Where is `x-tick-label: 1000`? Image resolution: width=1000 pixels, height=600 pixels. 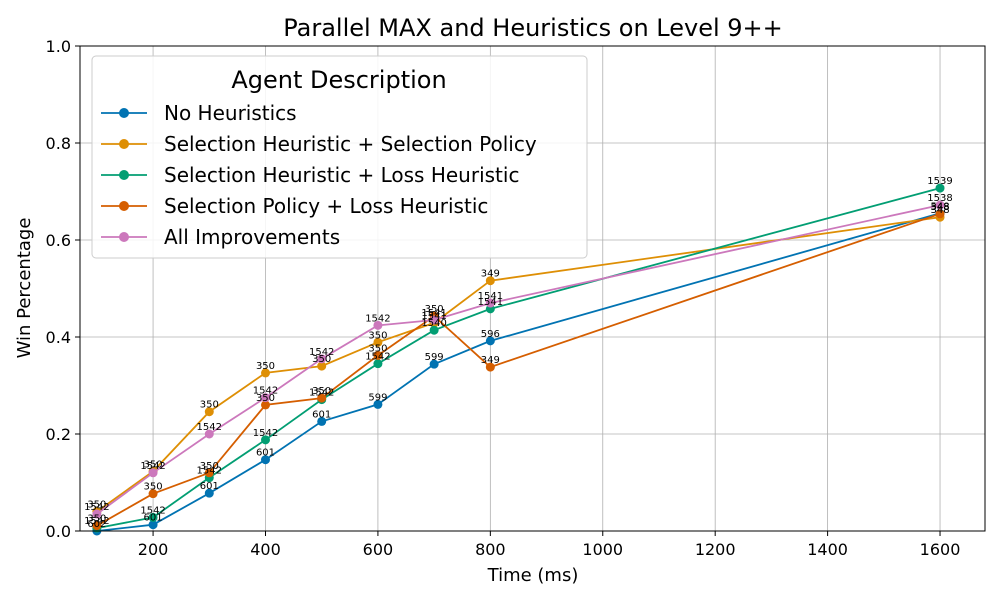 x-tick-label: 1000 is located at coordinates (602, 549).